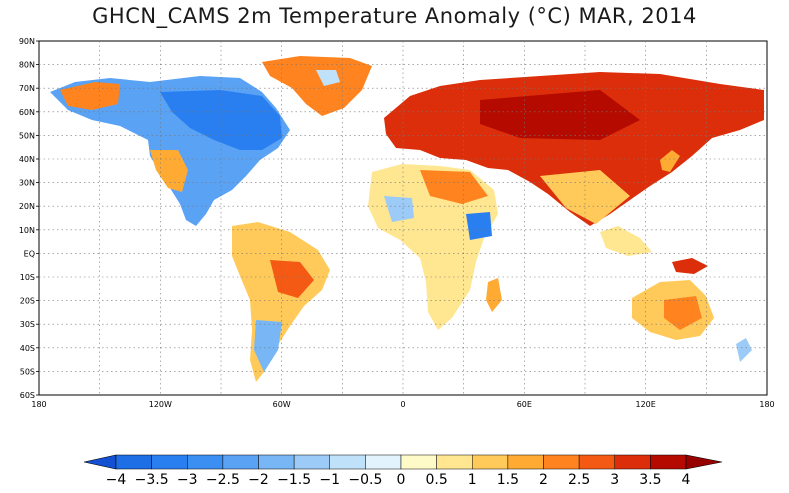  Describe the element at coordinates (690, 266) in the screenshot. I see `landmass-new-guinea` at that location.